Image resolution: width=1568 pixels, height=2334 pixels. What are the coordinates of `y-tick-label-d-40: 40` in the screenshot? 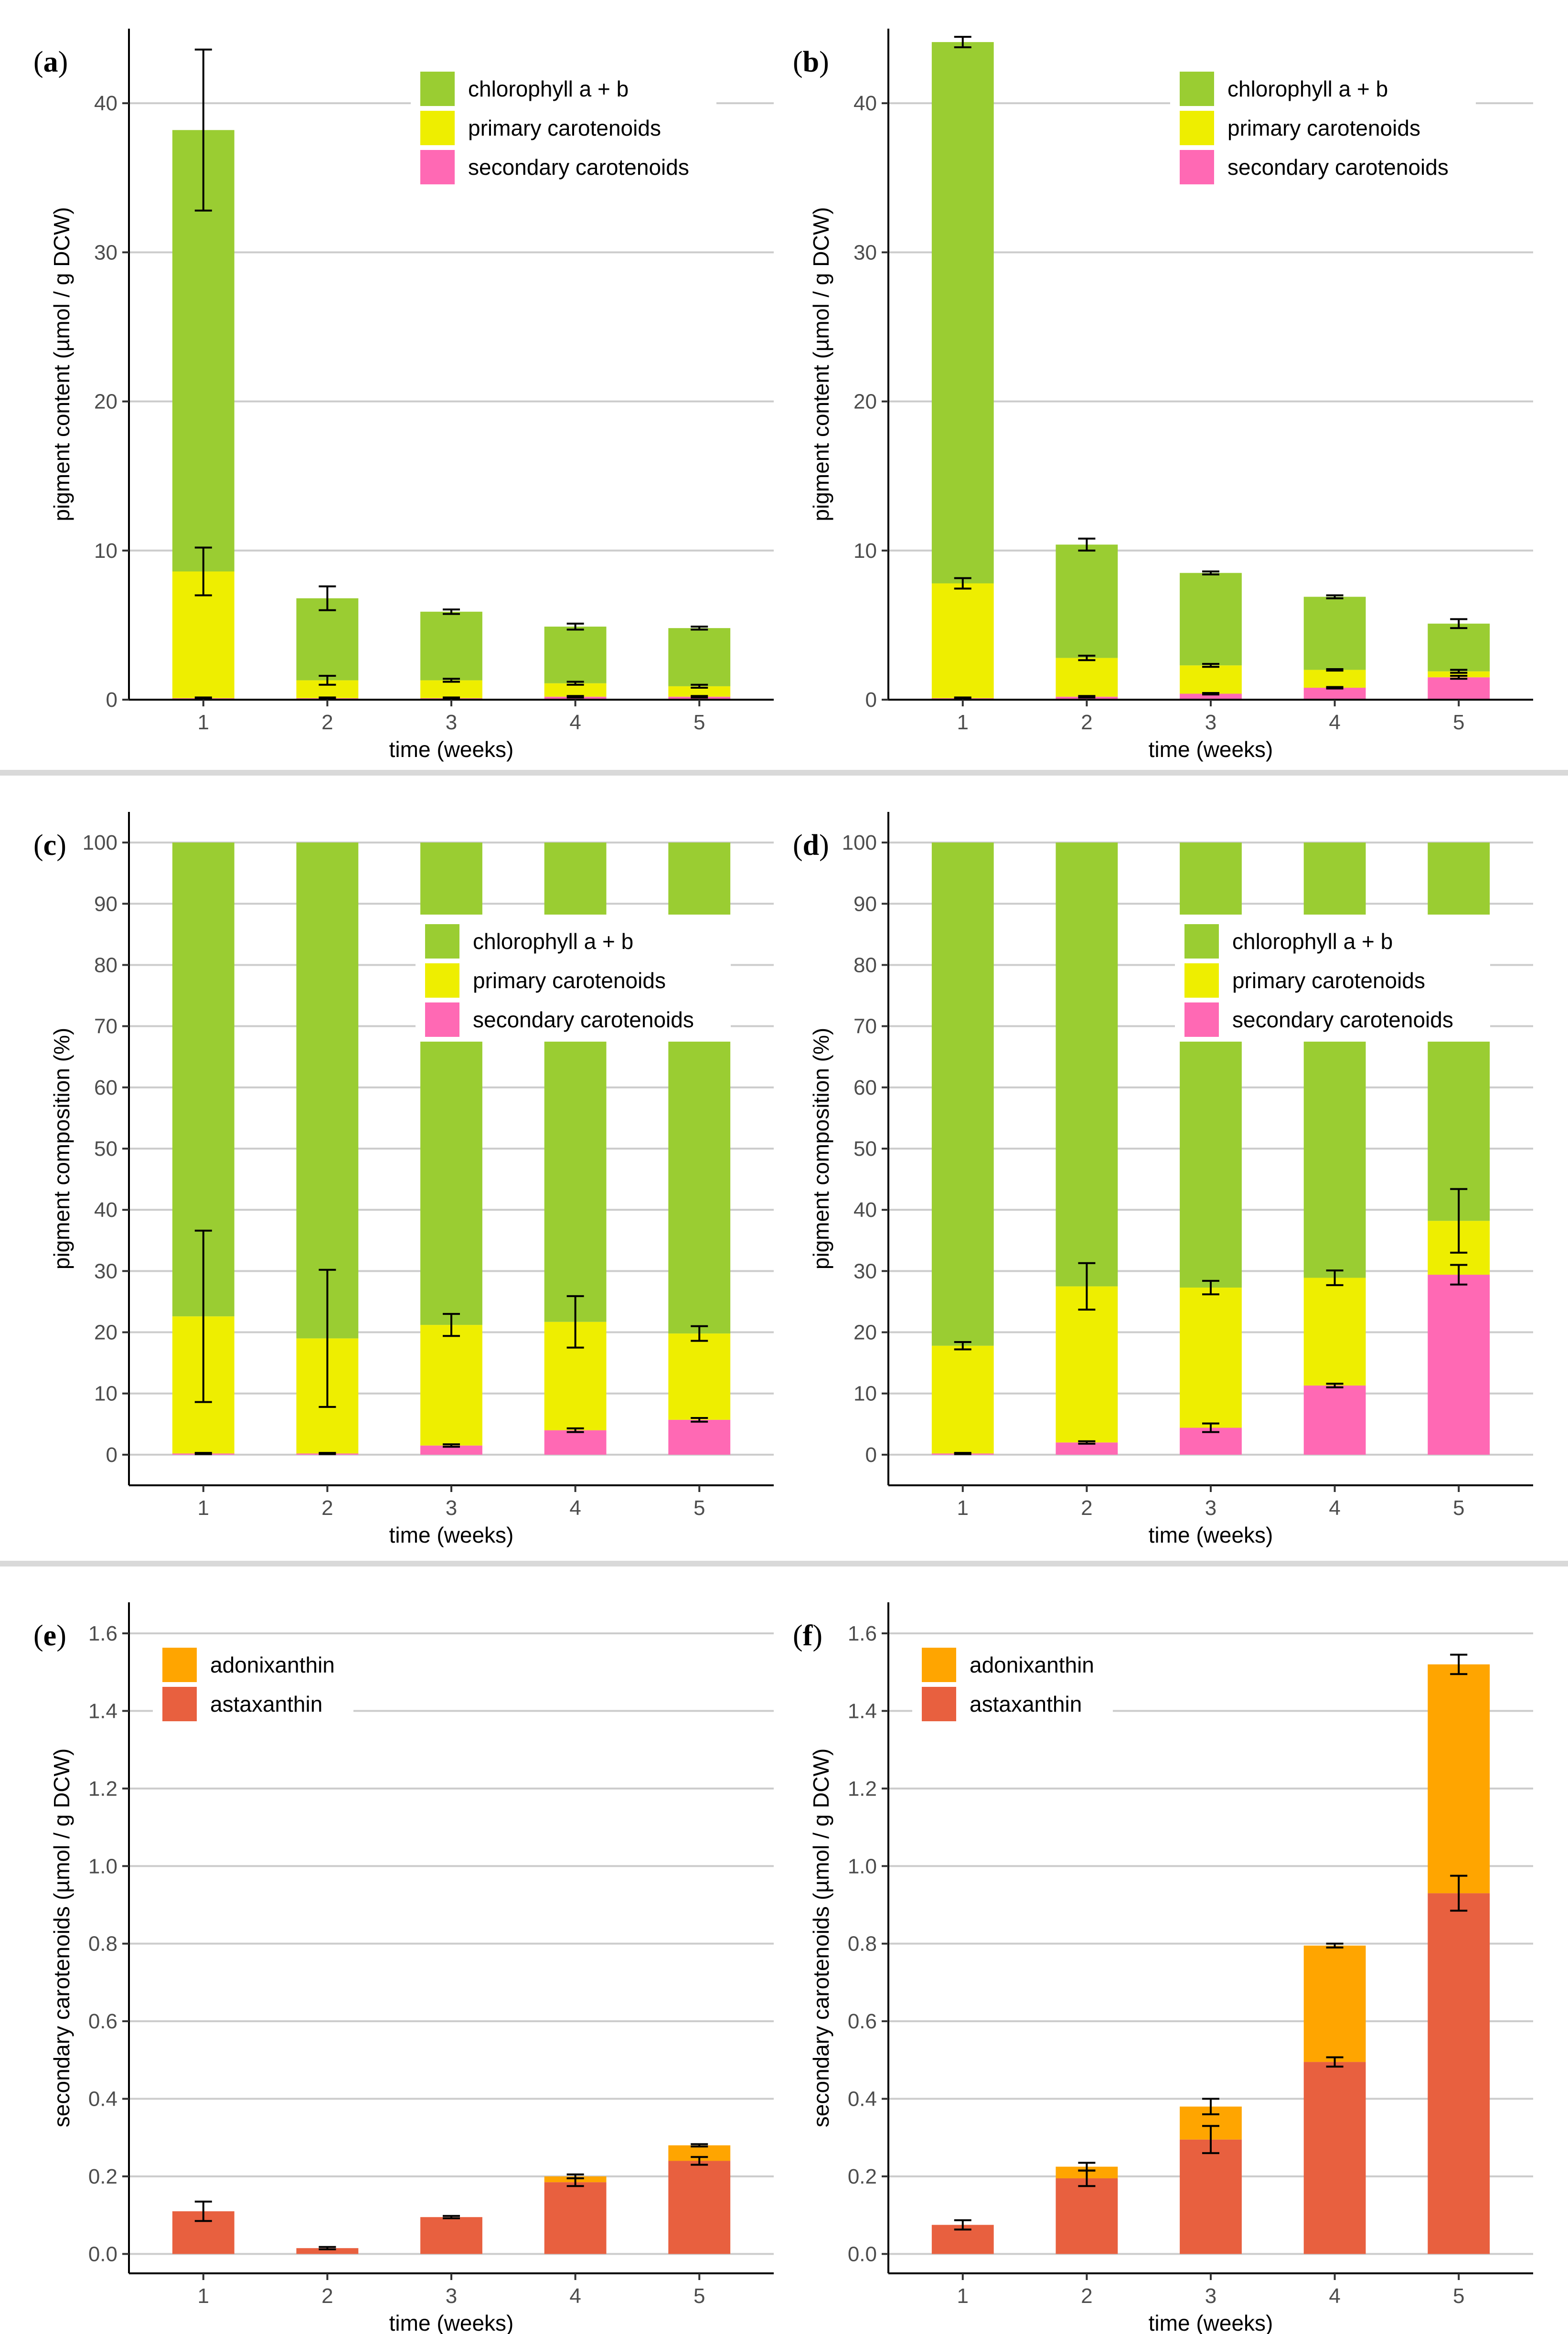 It's located at (865, 1210).